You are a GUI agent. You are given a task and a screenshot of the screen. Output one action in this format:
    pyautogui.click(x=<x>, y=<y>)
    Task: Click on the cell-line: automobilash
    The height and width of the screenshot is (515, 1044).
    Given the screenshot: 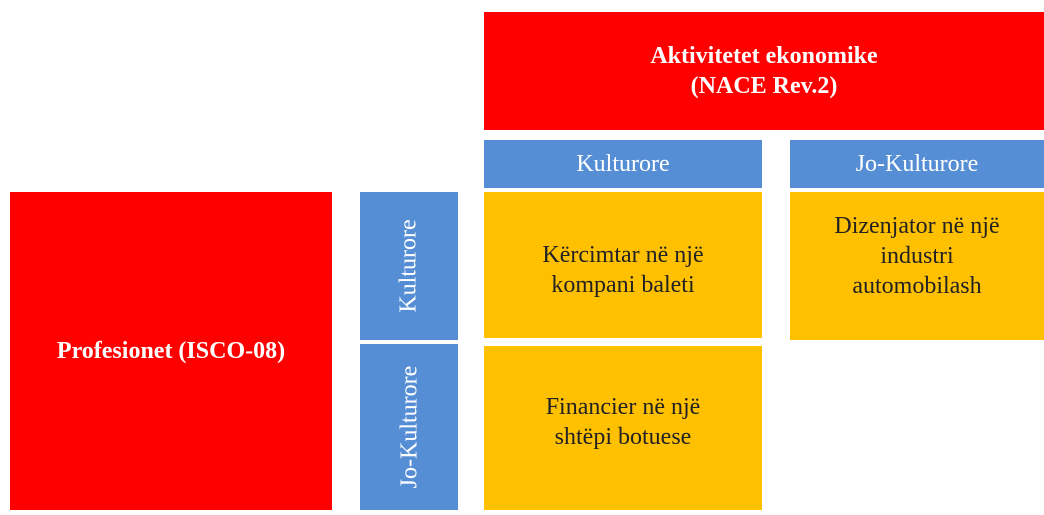 What is the action you would take?
    pyautogui.click(x=917, y=286)
    